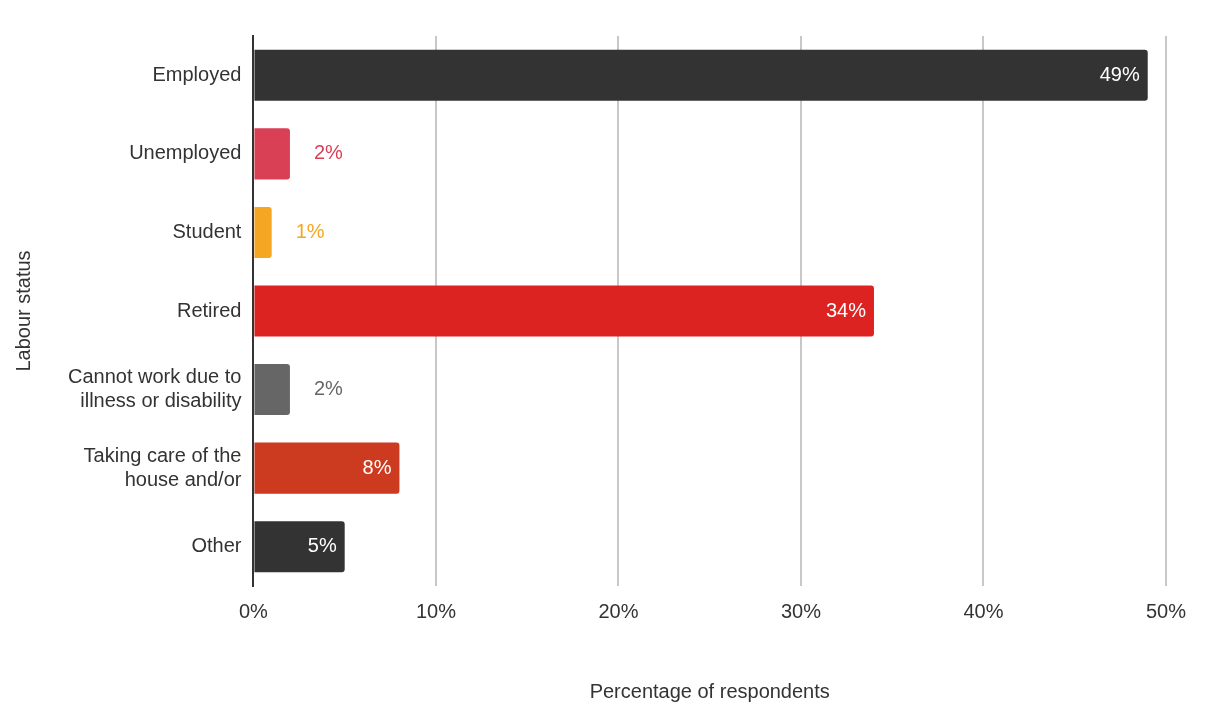  What do you see at coordinates (310, 230) in the screenshot?
I see `data-label: 1%` at bounding box center [310, 230].